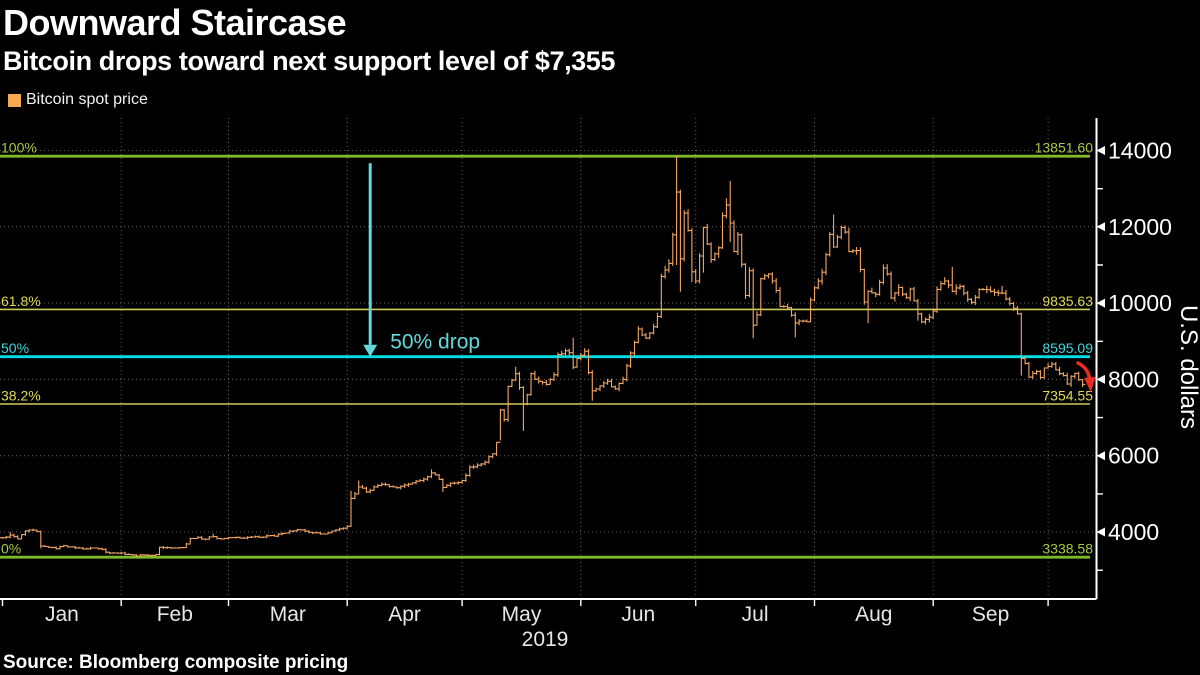  I want to click on fifty-drop-arrowhead-icon, so click(370, 350).